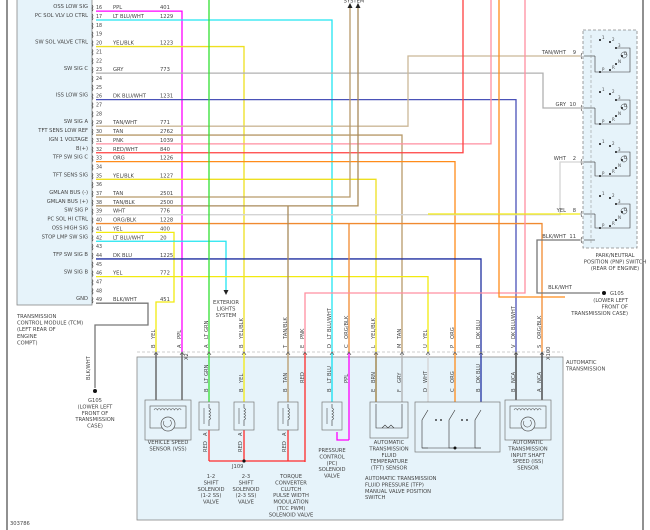 The width and height of the screenshot is (650, 530). Describe the element at coordinates (76, 69) in the screenshot. I see `tcm-signal-label: SW SIG C` at that location.